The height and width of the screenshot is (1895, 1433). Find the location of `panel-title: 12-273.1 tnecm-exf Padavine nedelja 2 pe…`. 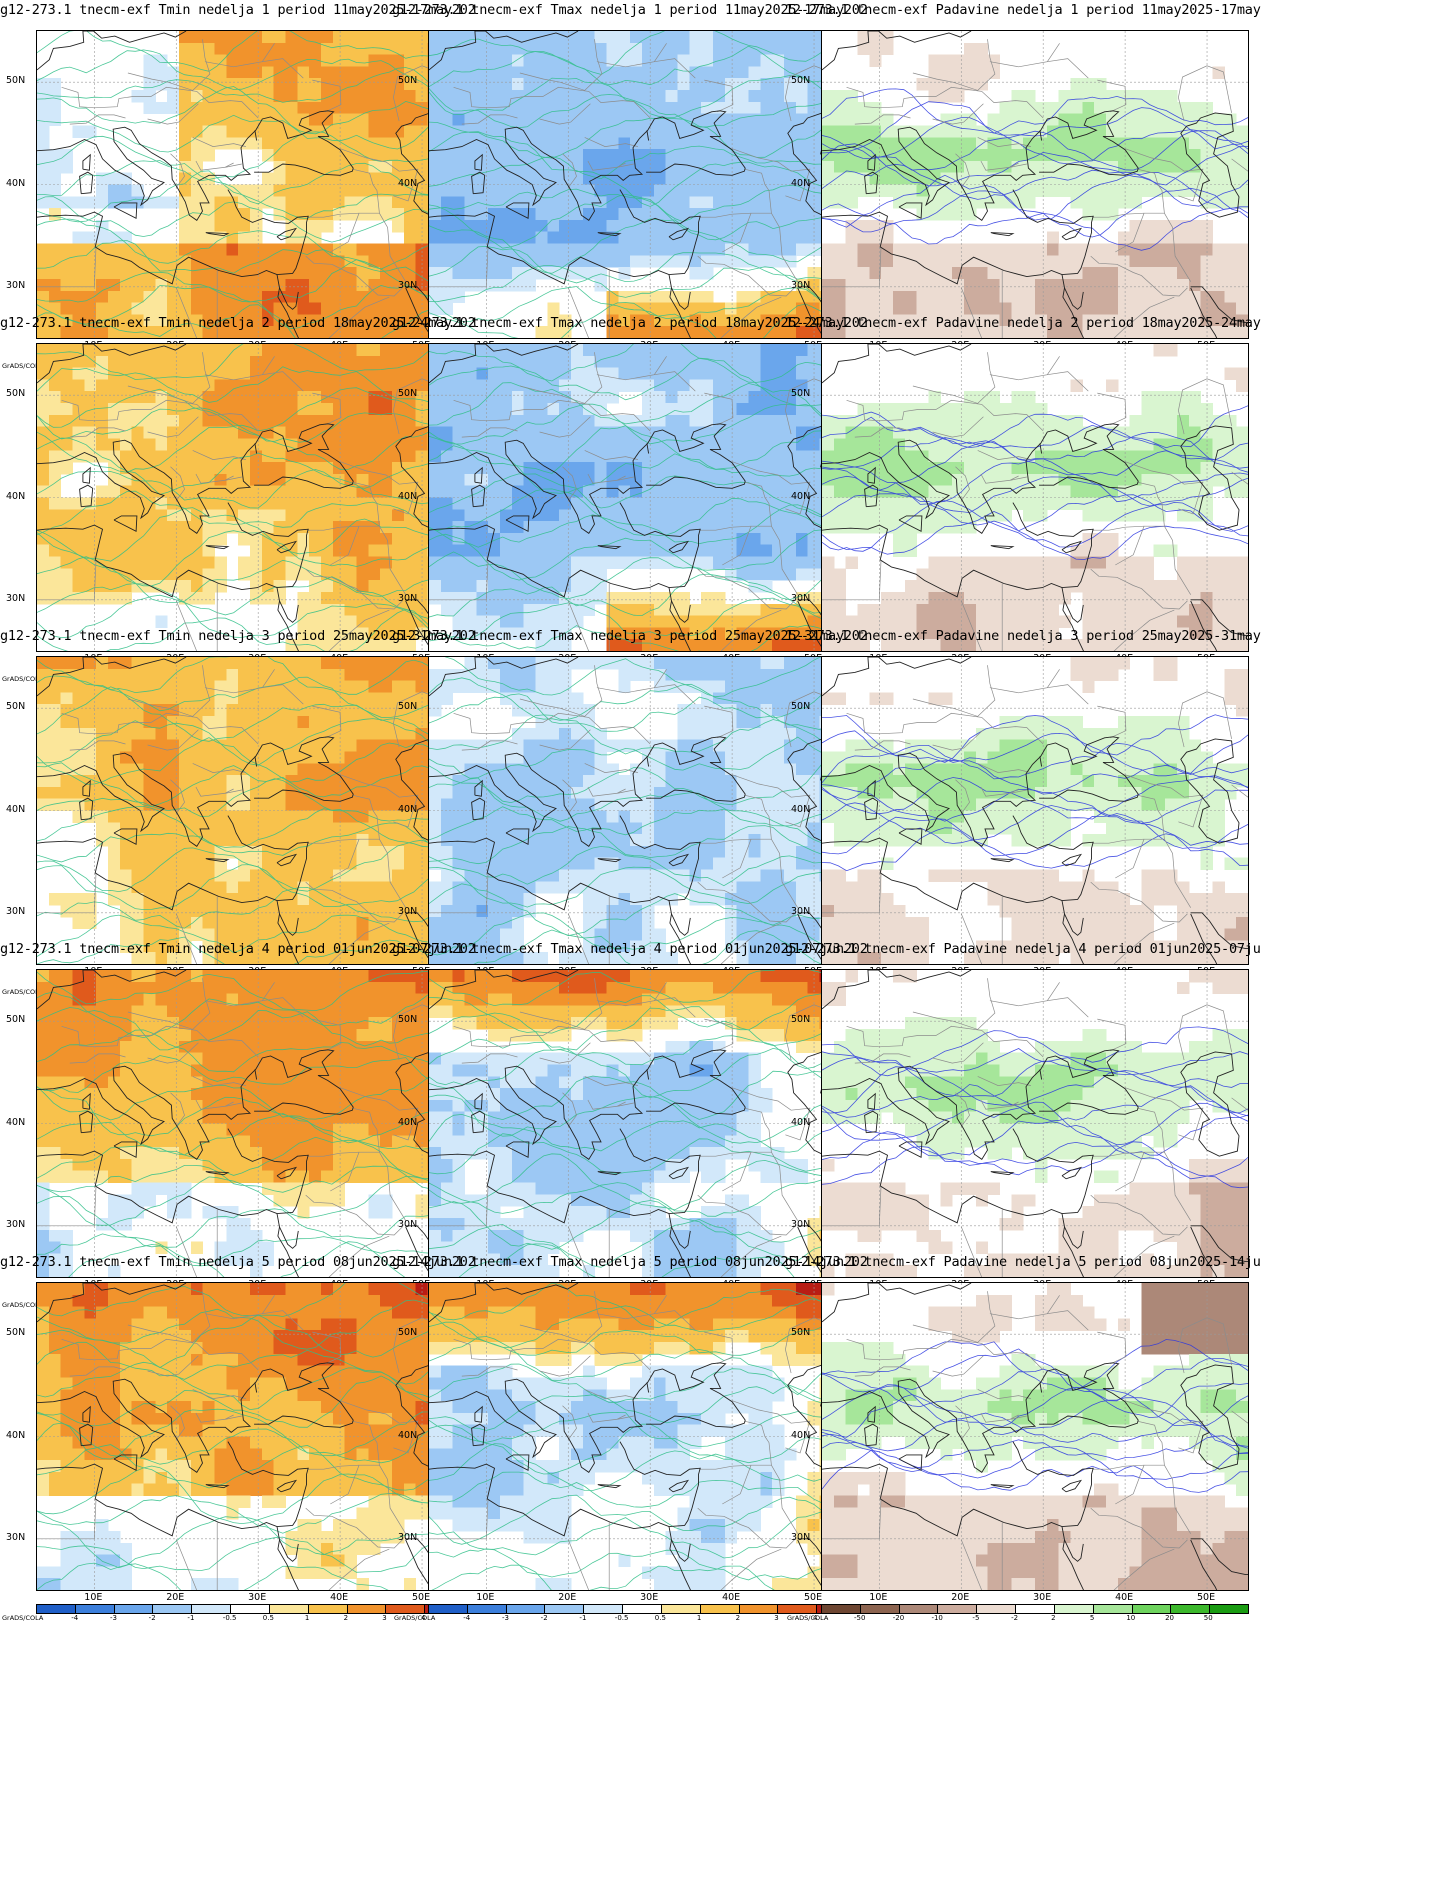

panel-title: 12-273.1 tnecm-exf Padavine nedelja 2 pe… is located at coordinates (1023, 323).